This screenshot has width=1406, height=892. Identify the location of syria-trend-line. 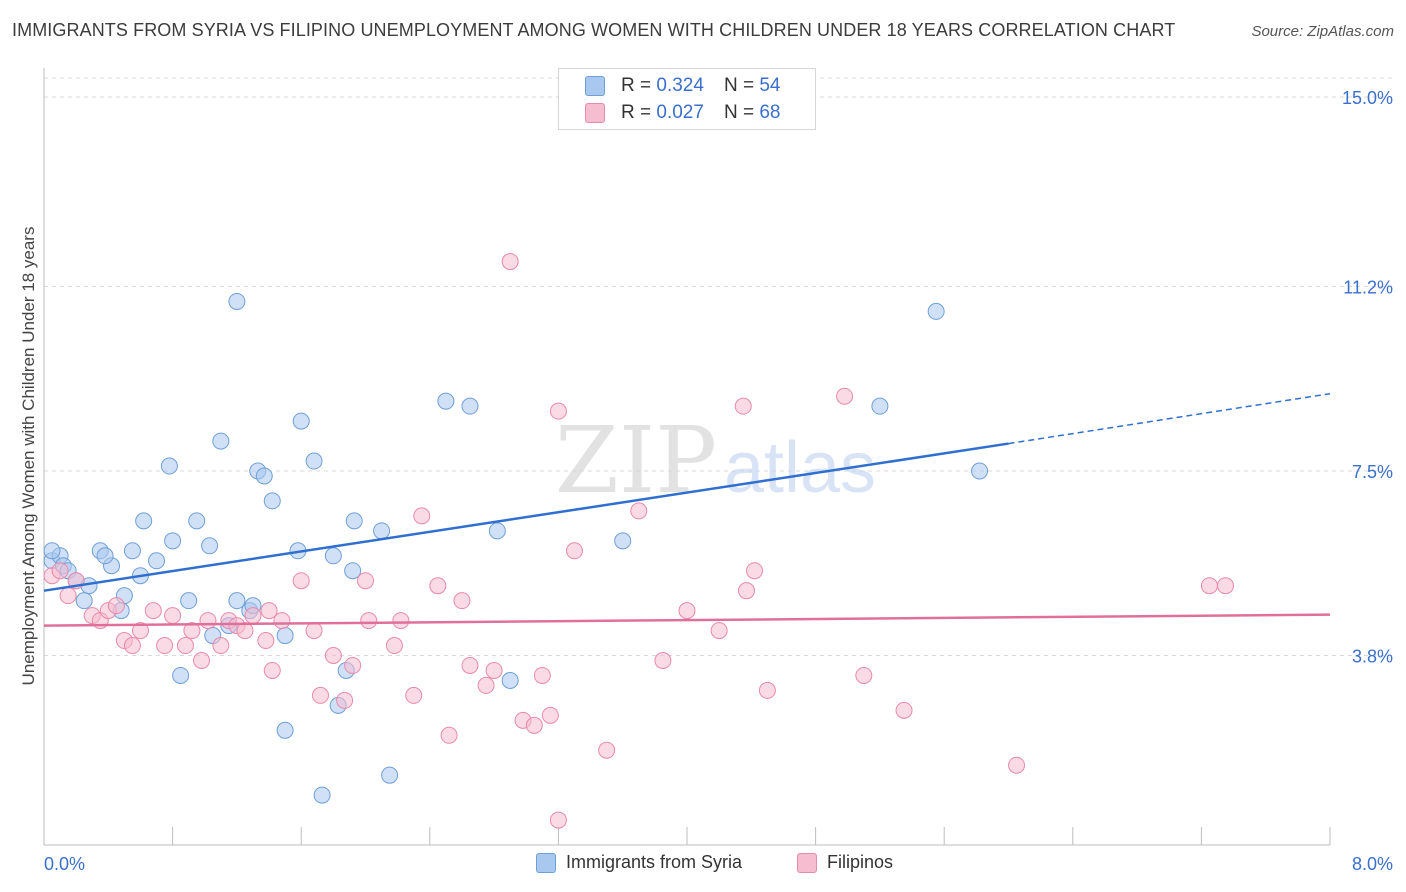
(526, 517).